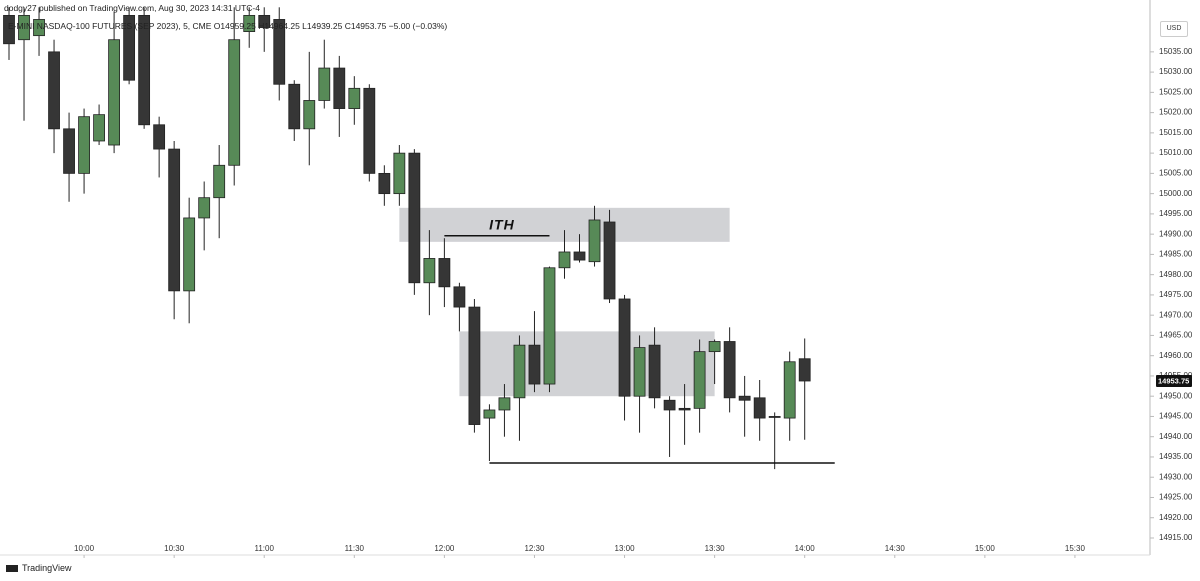  I want to click on y-tick-label: 15005.00, so click(1176, 172).